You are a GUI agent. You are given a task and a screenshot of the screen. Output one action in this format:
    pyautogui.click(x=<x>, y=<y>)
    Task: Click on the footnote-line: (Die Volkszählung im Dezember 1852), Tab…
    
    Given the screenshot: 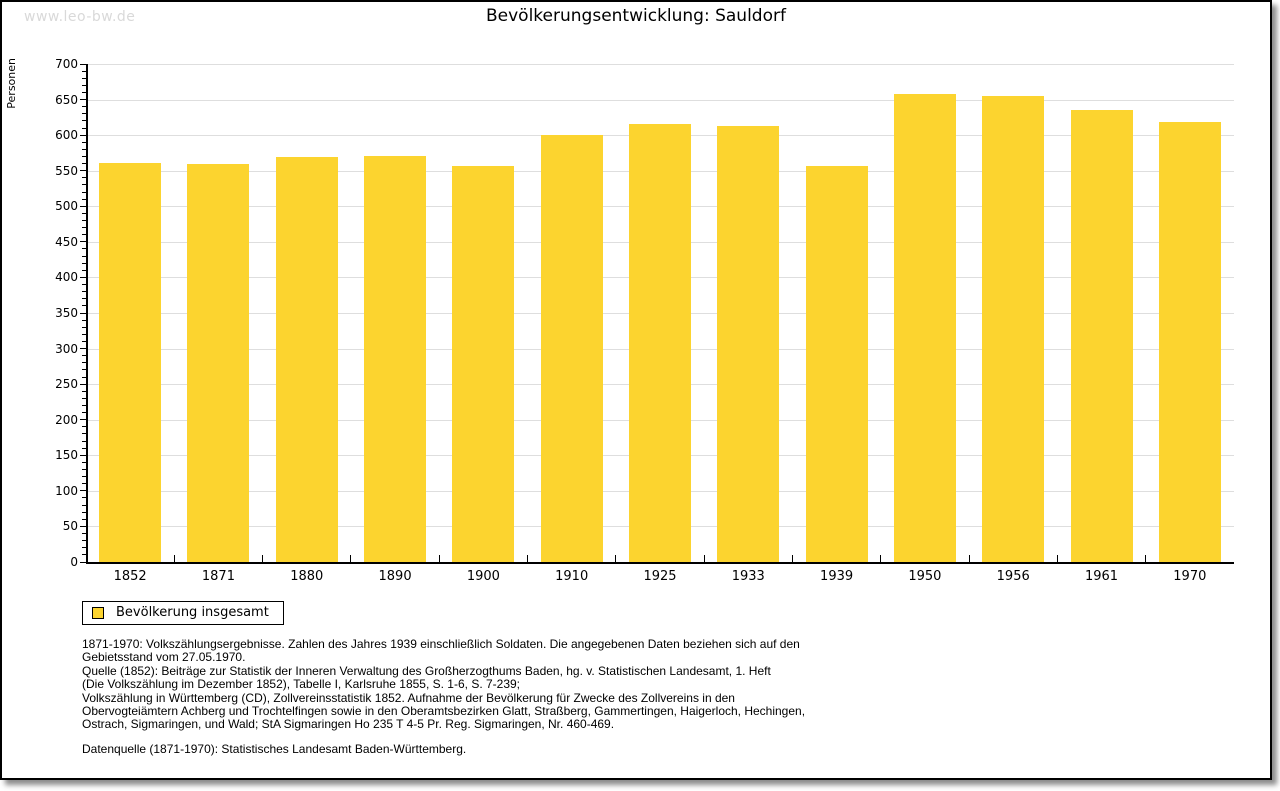 What is the action you would take?
    pyautogui.click(x=301, y=684)
    